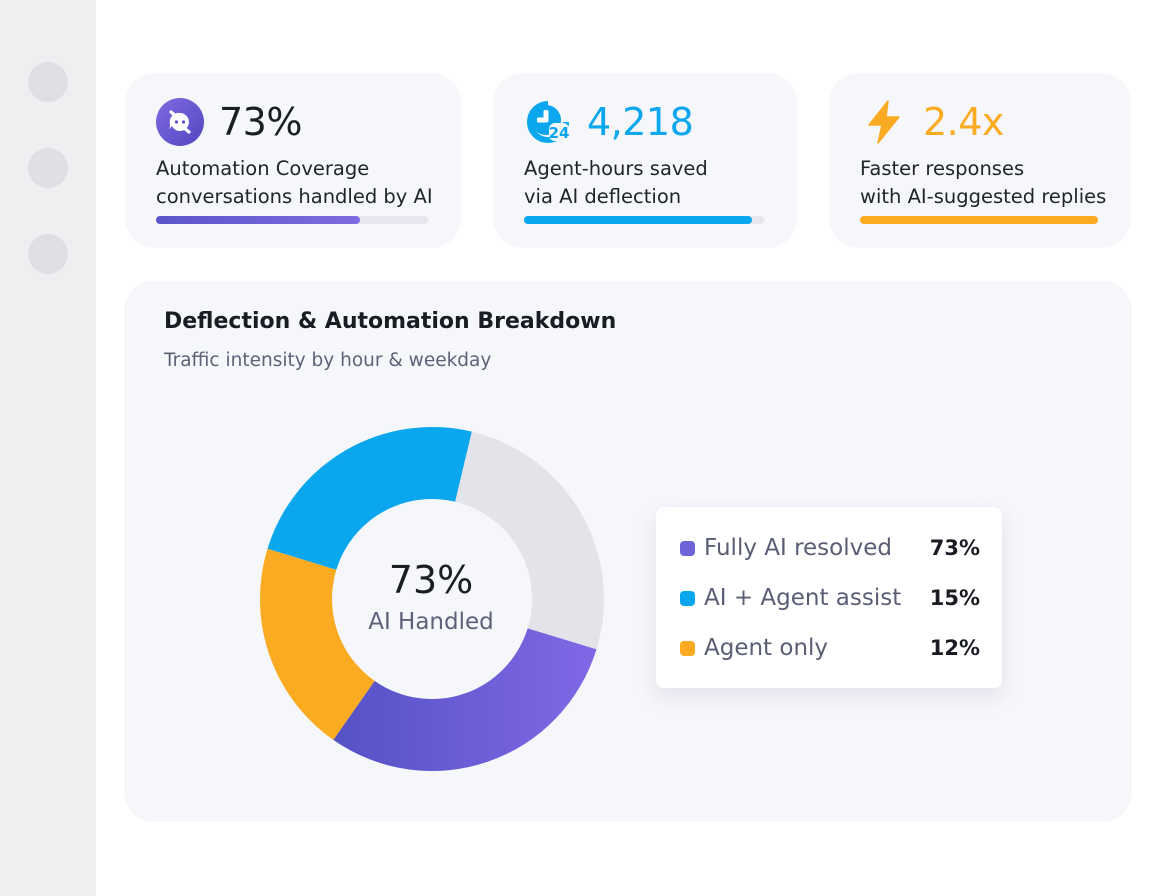 This screenshot has height=896, width=1160. Describe the element at coordinates (884, 122) in the screenshot. I see `lightning-bolt-icon` at that location.